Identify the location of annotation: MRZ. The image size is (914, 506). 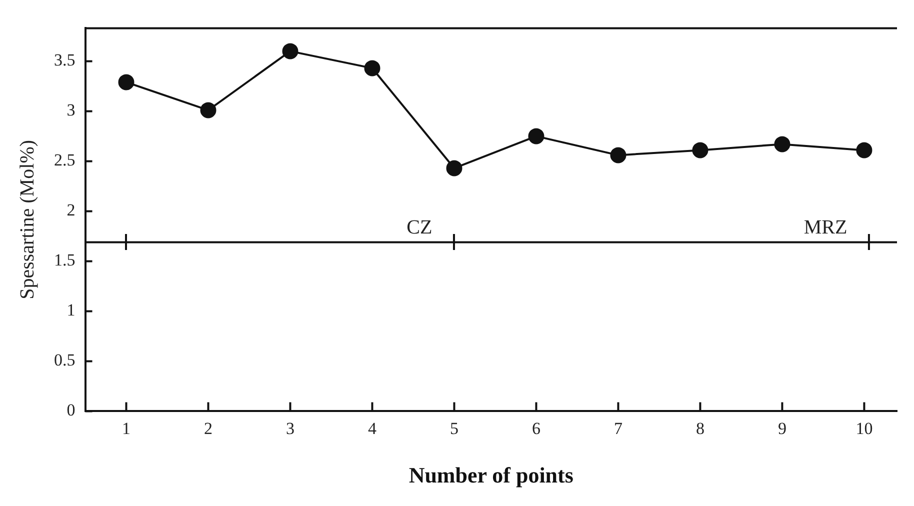
(826, 227).